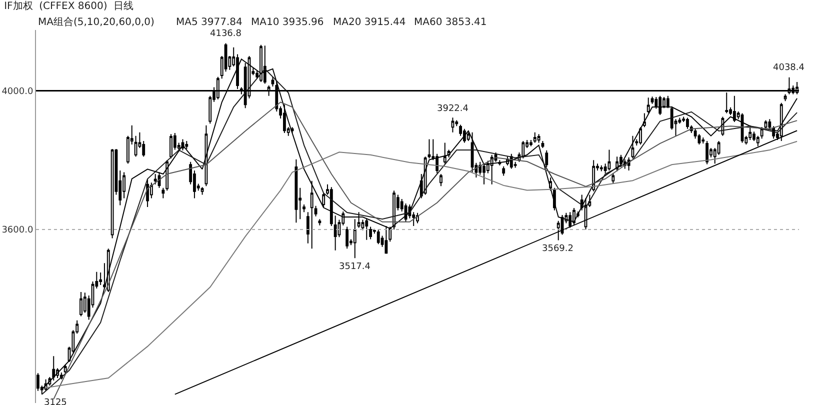 This screenshot has height=405, width=821. What do you see at coordinates (789, 68) in the screenshot?
I see `annotation: 4038.4` at bounding box center [789, 68].